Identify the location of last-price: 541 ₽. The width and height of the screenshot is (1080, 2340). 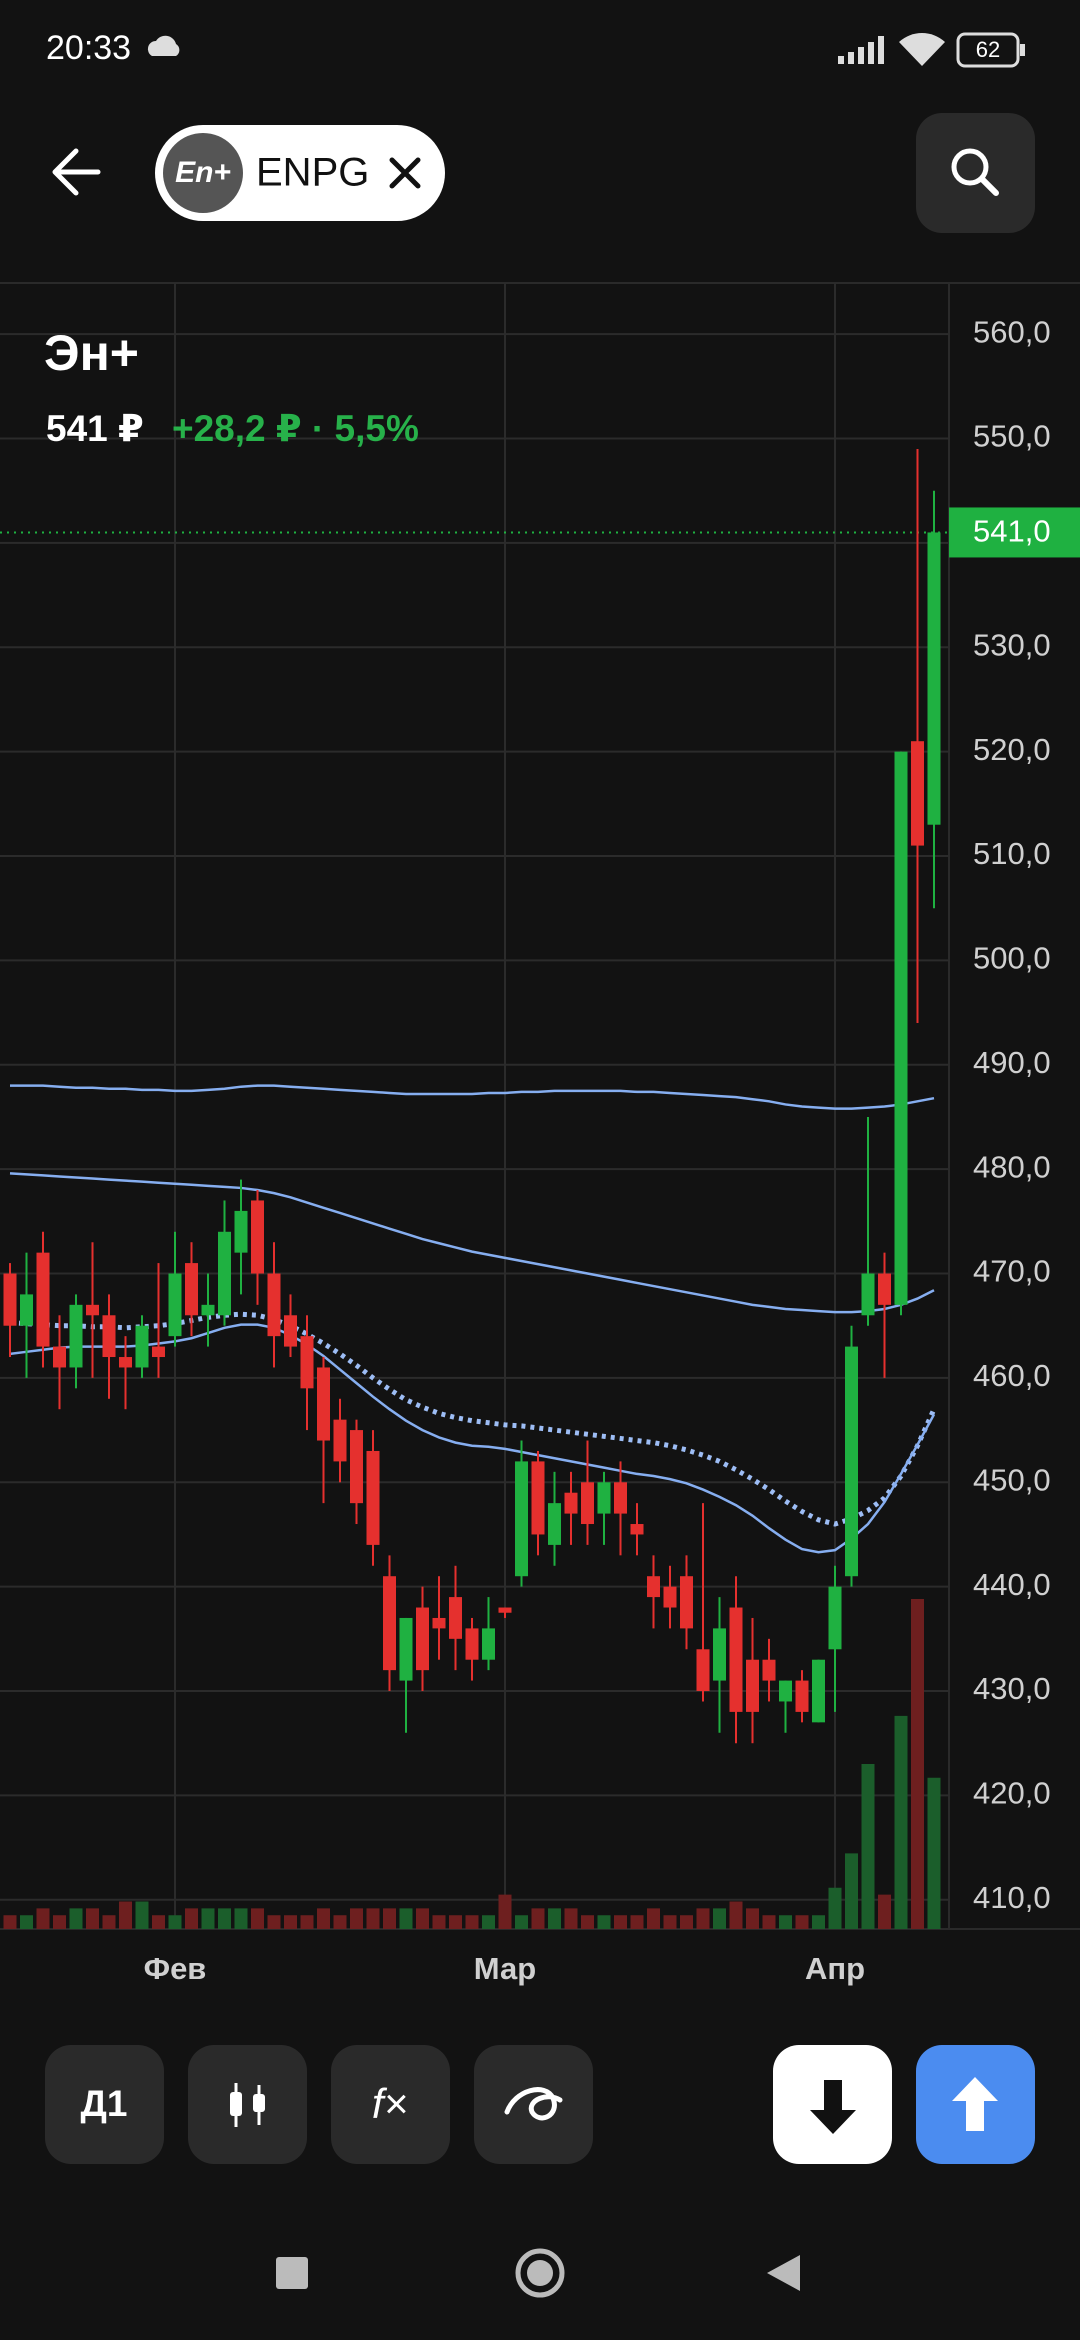
(95, 428).